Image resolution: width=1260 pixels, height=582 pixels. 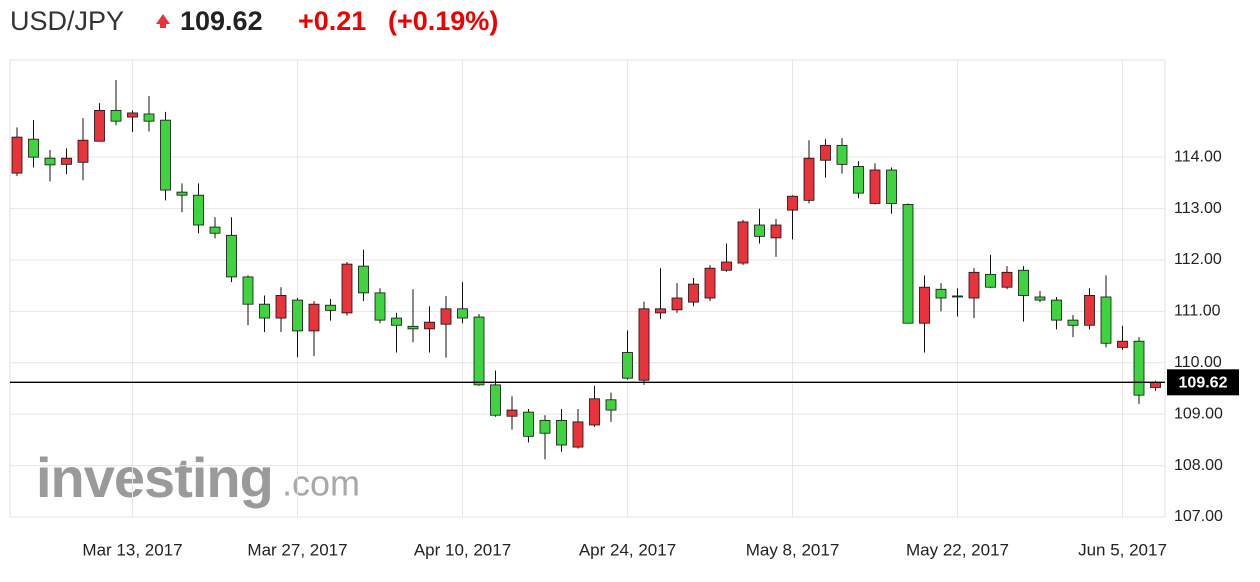 What do you see at coordinates (443, 21) in the screenshot?
I see `change-percent: (+0.19%)` at bounding box center [443, 21].